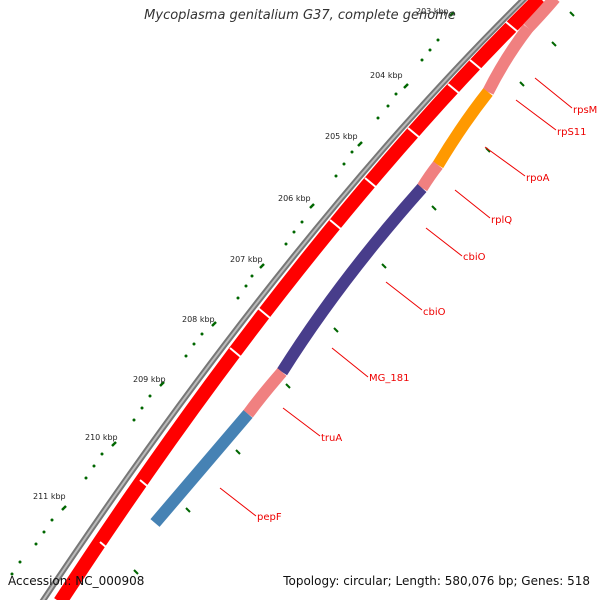 The height and width of the screenshot is (600, 600). Describe the element at coordinates (294, 198) in the screenshot. I see `kbp-label-206: 206 kbp` at that location.